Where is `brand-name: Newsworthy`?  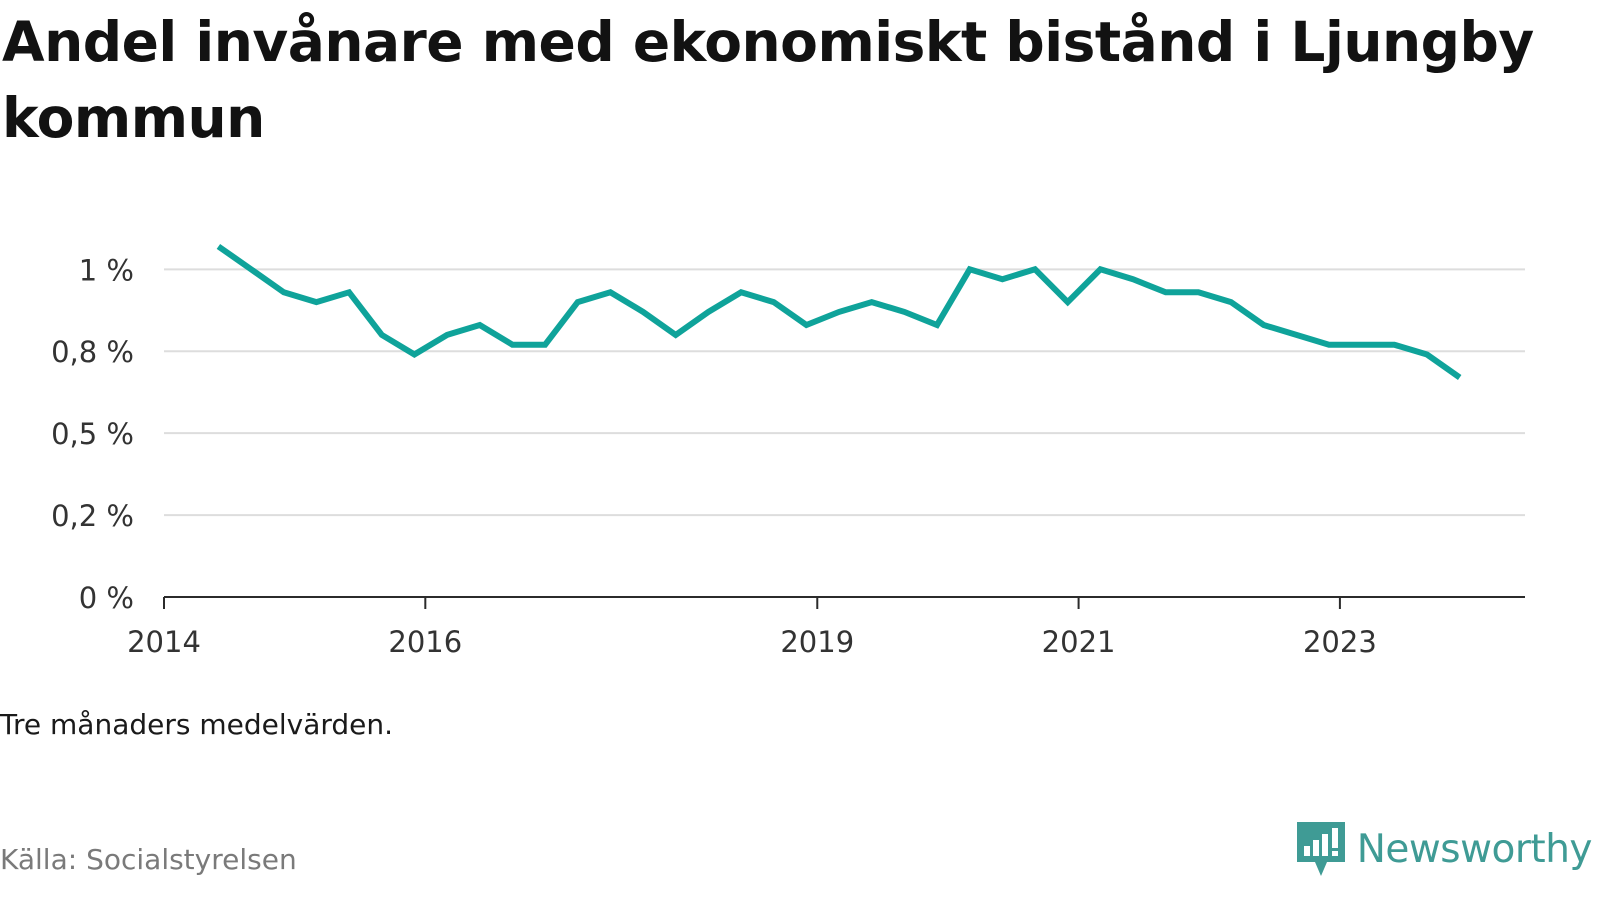
brand-name: Newsworthy is located at coordinates (1474, 849).